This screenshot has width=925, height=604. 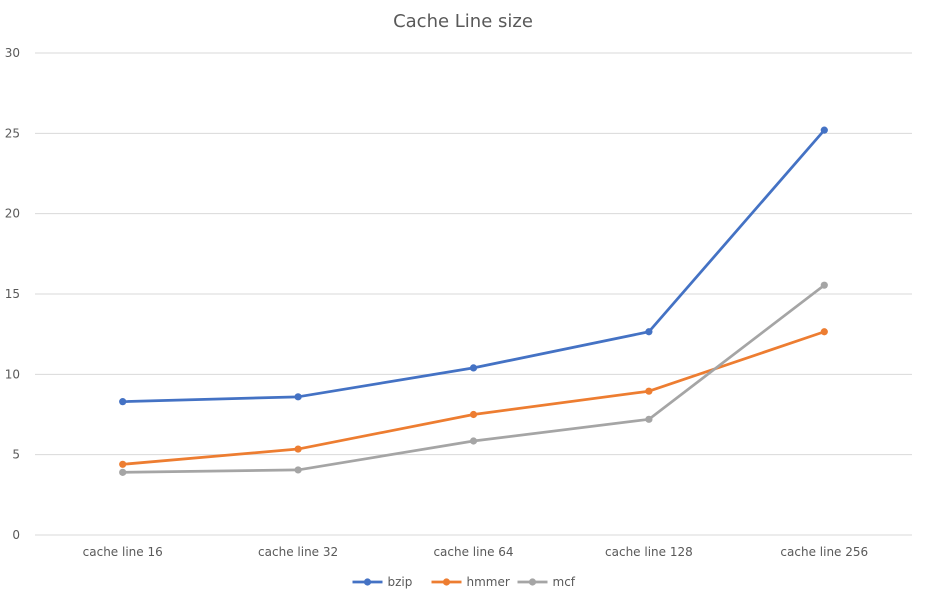 What do you see at coordinates (824, 552) in the screenshot?
I see `x-tick-label: cache line 256` at bounding box center [824, 552].